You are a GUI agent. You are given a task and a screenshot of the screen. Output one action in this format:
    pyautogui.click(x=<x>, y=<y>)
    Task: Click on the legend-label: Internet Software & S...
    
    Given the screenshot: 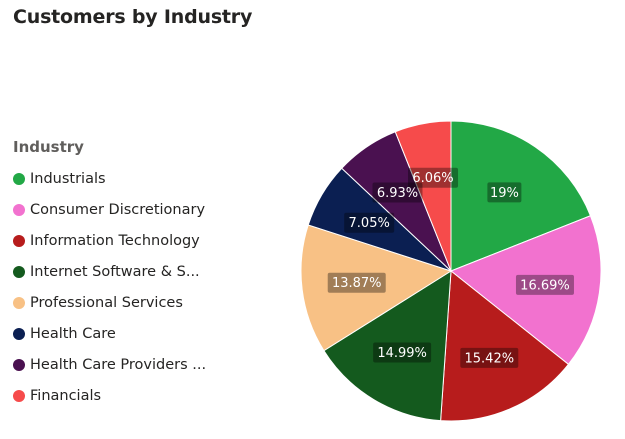 What is the action you would take?
    pyautogui.click(x=115, y=271)
    